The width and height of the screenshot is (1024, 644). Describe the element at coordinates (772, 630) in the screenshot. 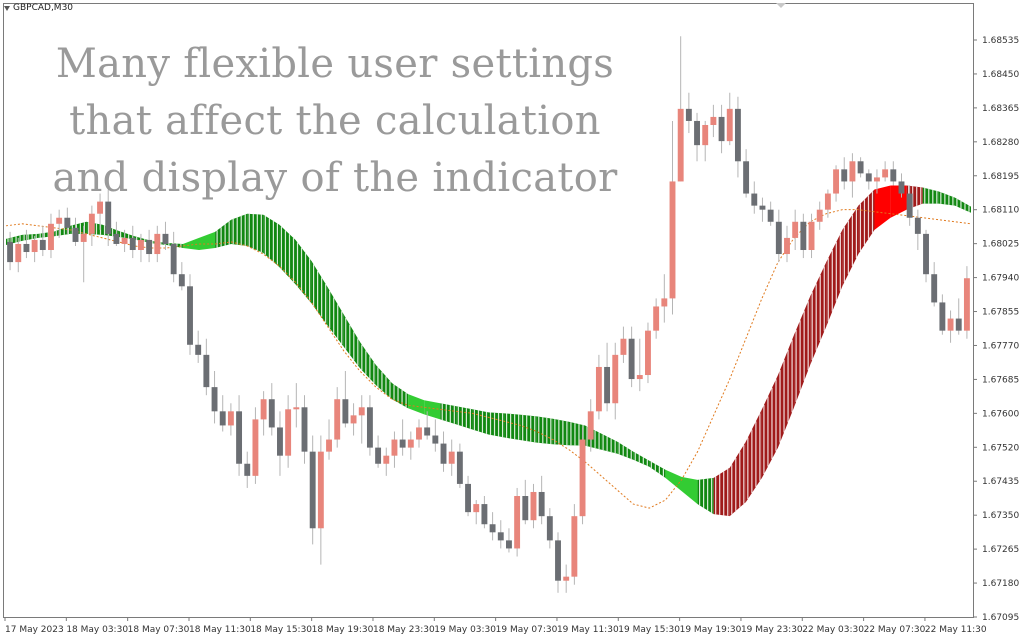

I see `x-tick-label: 19 May 23:30` at that location.